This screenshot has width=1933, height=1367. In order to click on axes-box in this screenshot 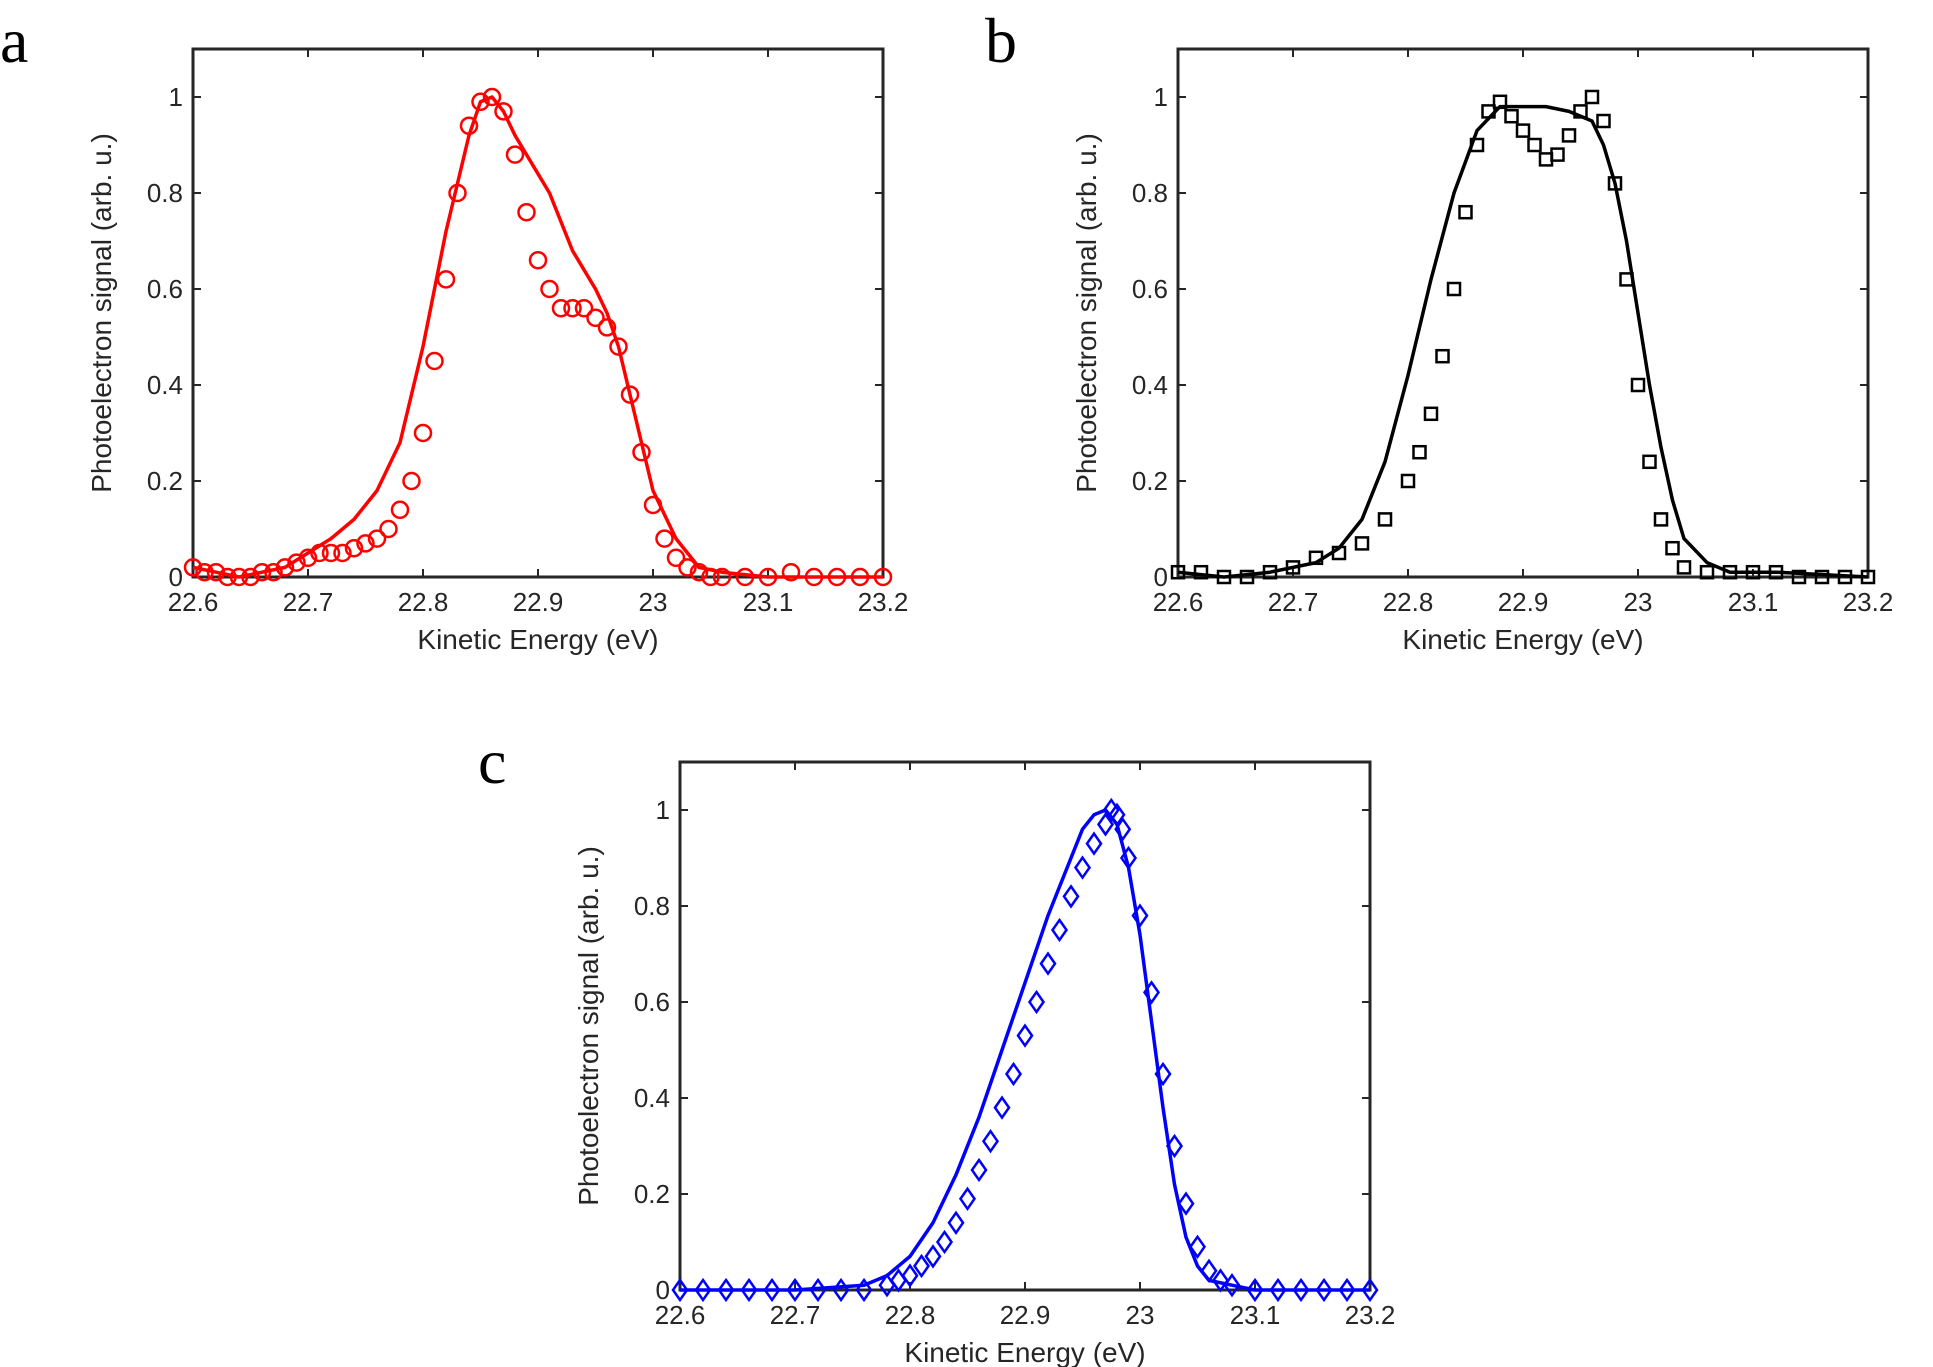, I will do `click(1523, 313)`.